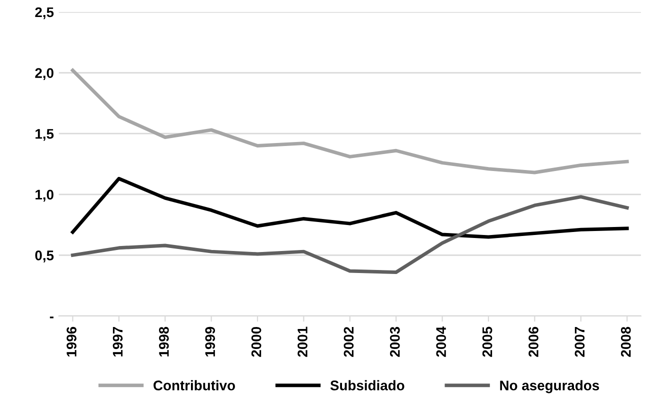 This screenshot has width=654, height=400. Describe the element at coordinates (533, 341) in the screenshot. I see `x-tick-label: 2006` at that location.